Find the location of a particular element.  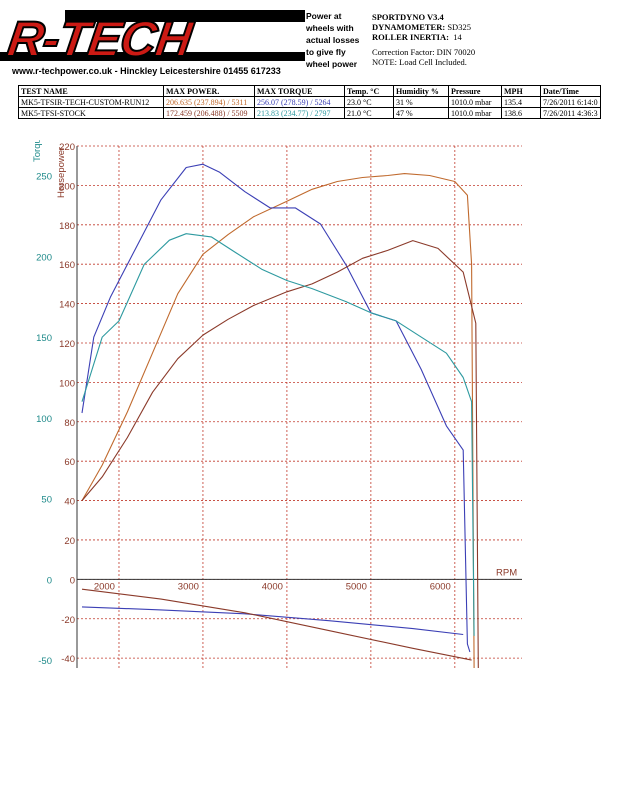

custom-loss-line is located at coordinates (272, 621).